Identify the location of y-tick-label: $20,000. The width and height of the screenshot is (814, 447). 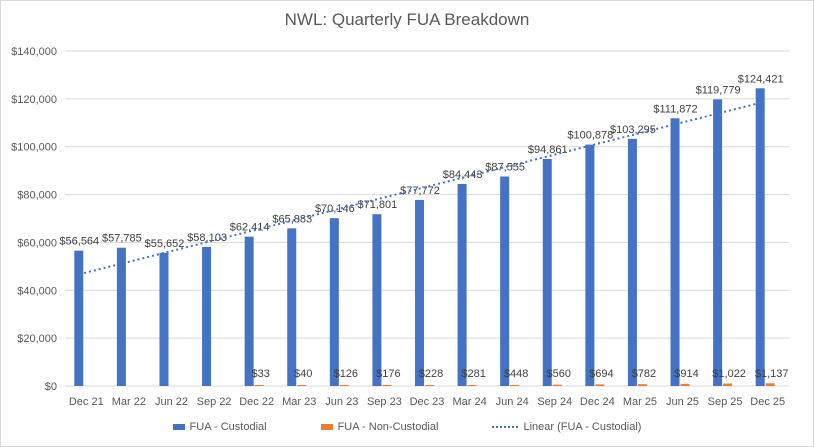
(37, 339).